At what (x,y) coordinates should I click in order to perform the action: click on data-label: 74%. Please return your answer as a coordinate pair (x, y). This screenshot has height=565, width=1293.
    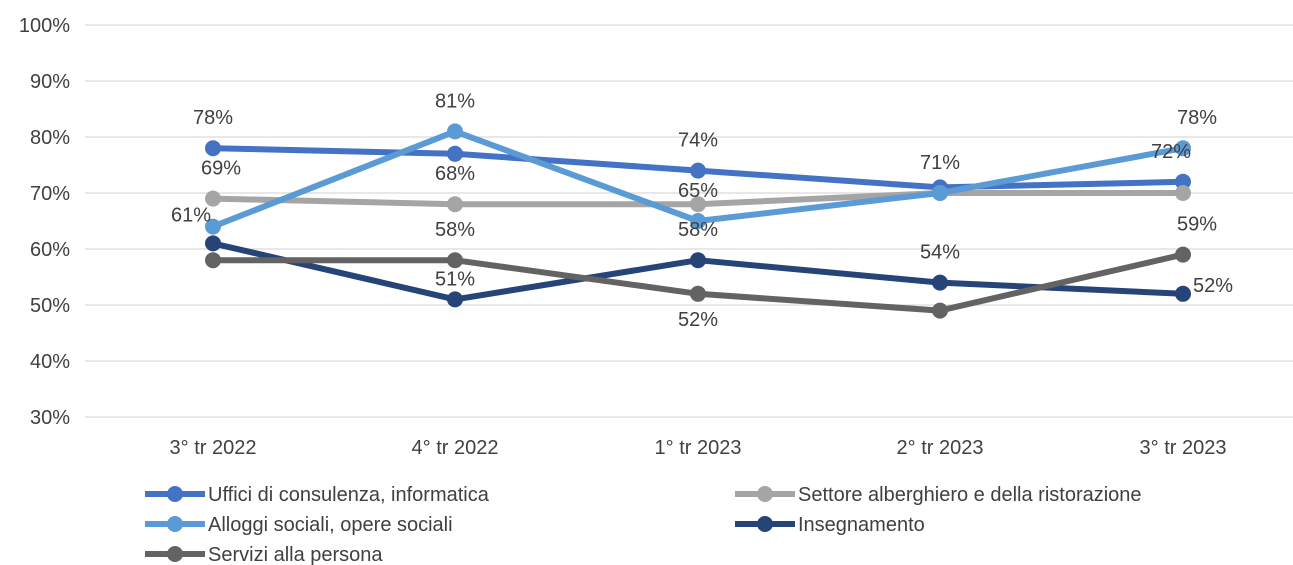
    Looking at the image, I should click on (698, 141).